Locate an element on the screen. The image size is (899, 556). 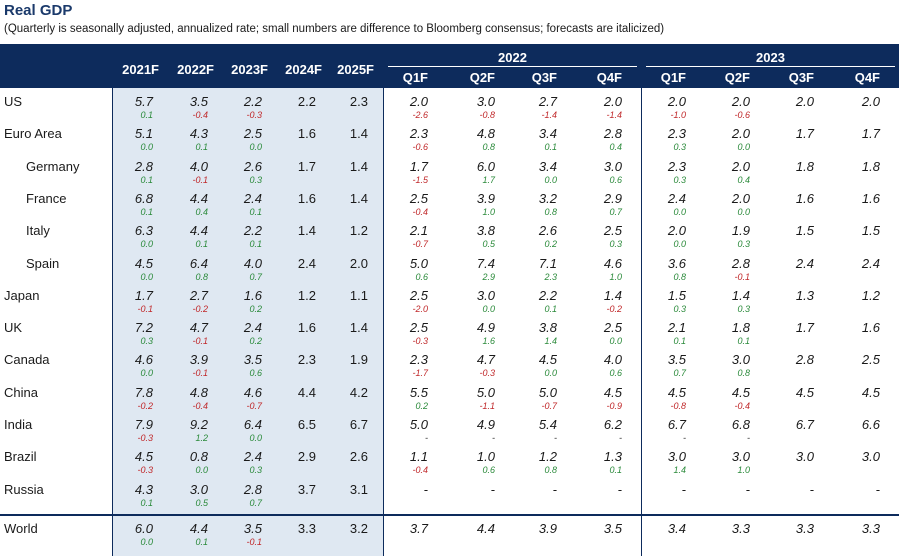
cell-diff: 1.7 is located at coordinates (488, 180).